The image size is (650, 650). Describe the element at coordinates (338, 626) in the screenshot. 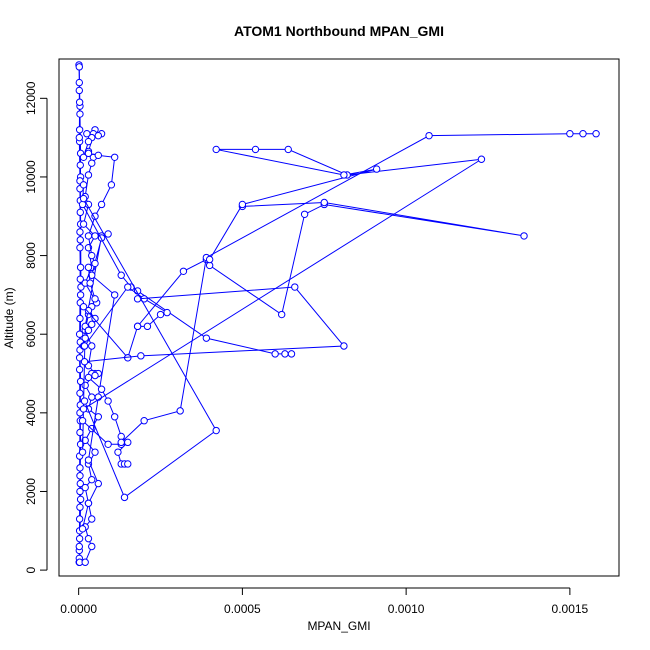

I see `x-axis-label: MPAN_GMI` at that location.